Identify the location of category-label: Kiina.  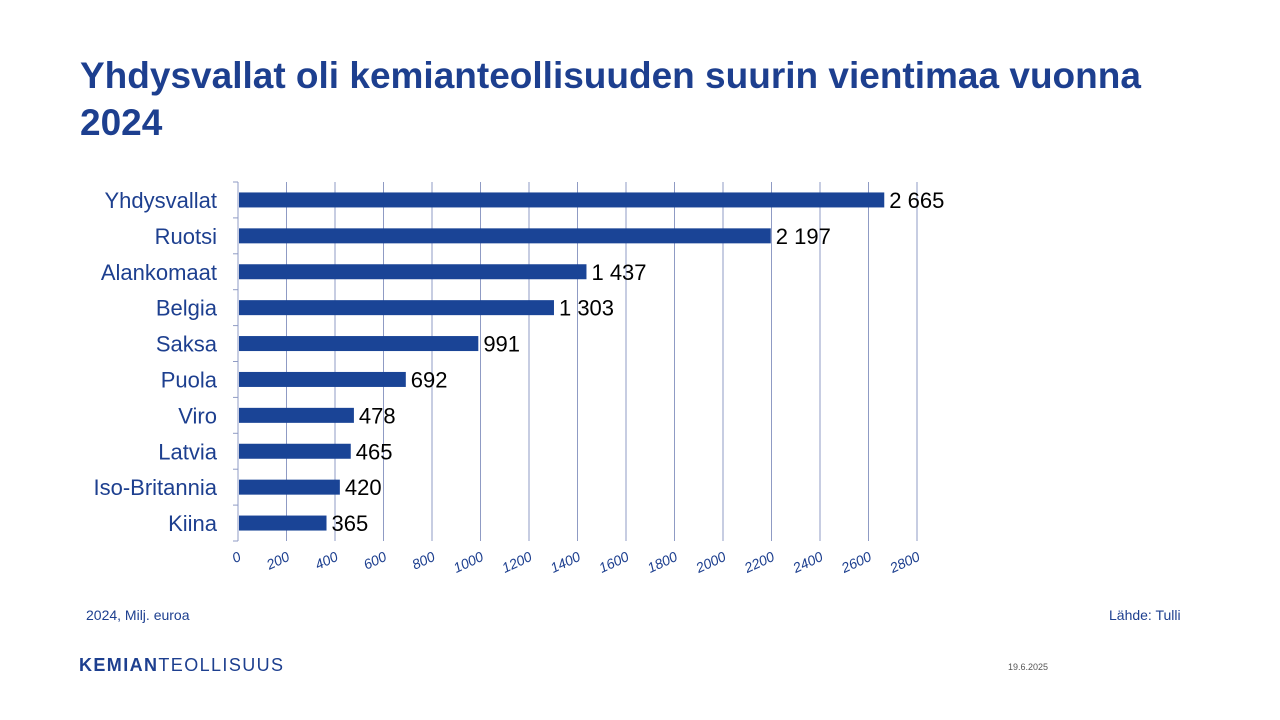
(193, 523).